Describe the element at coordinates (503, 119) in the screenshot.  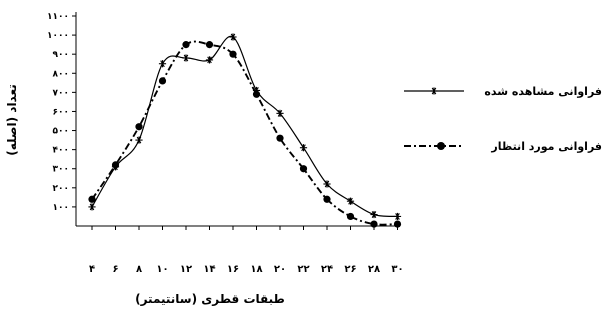
I see `legend: فراوانی مشاهده شده فراوانی مورد انتظار` at that location.